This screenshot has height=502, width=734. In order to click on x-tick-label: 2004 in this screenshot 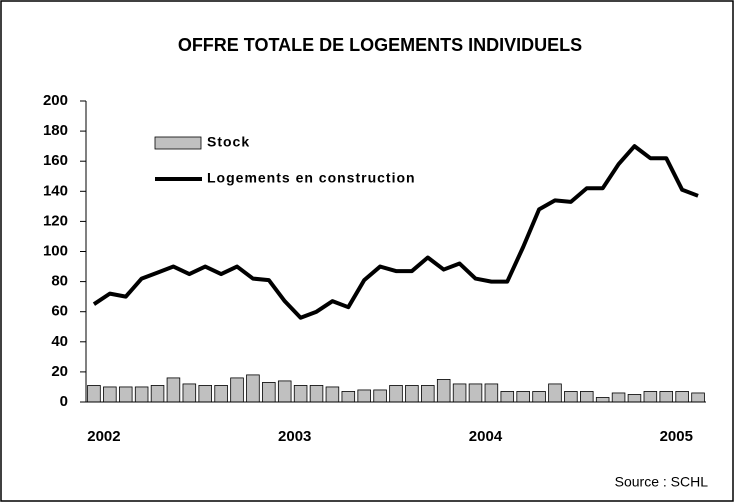, I will do `click(486, 436)`.